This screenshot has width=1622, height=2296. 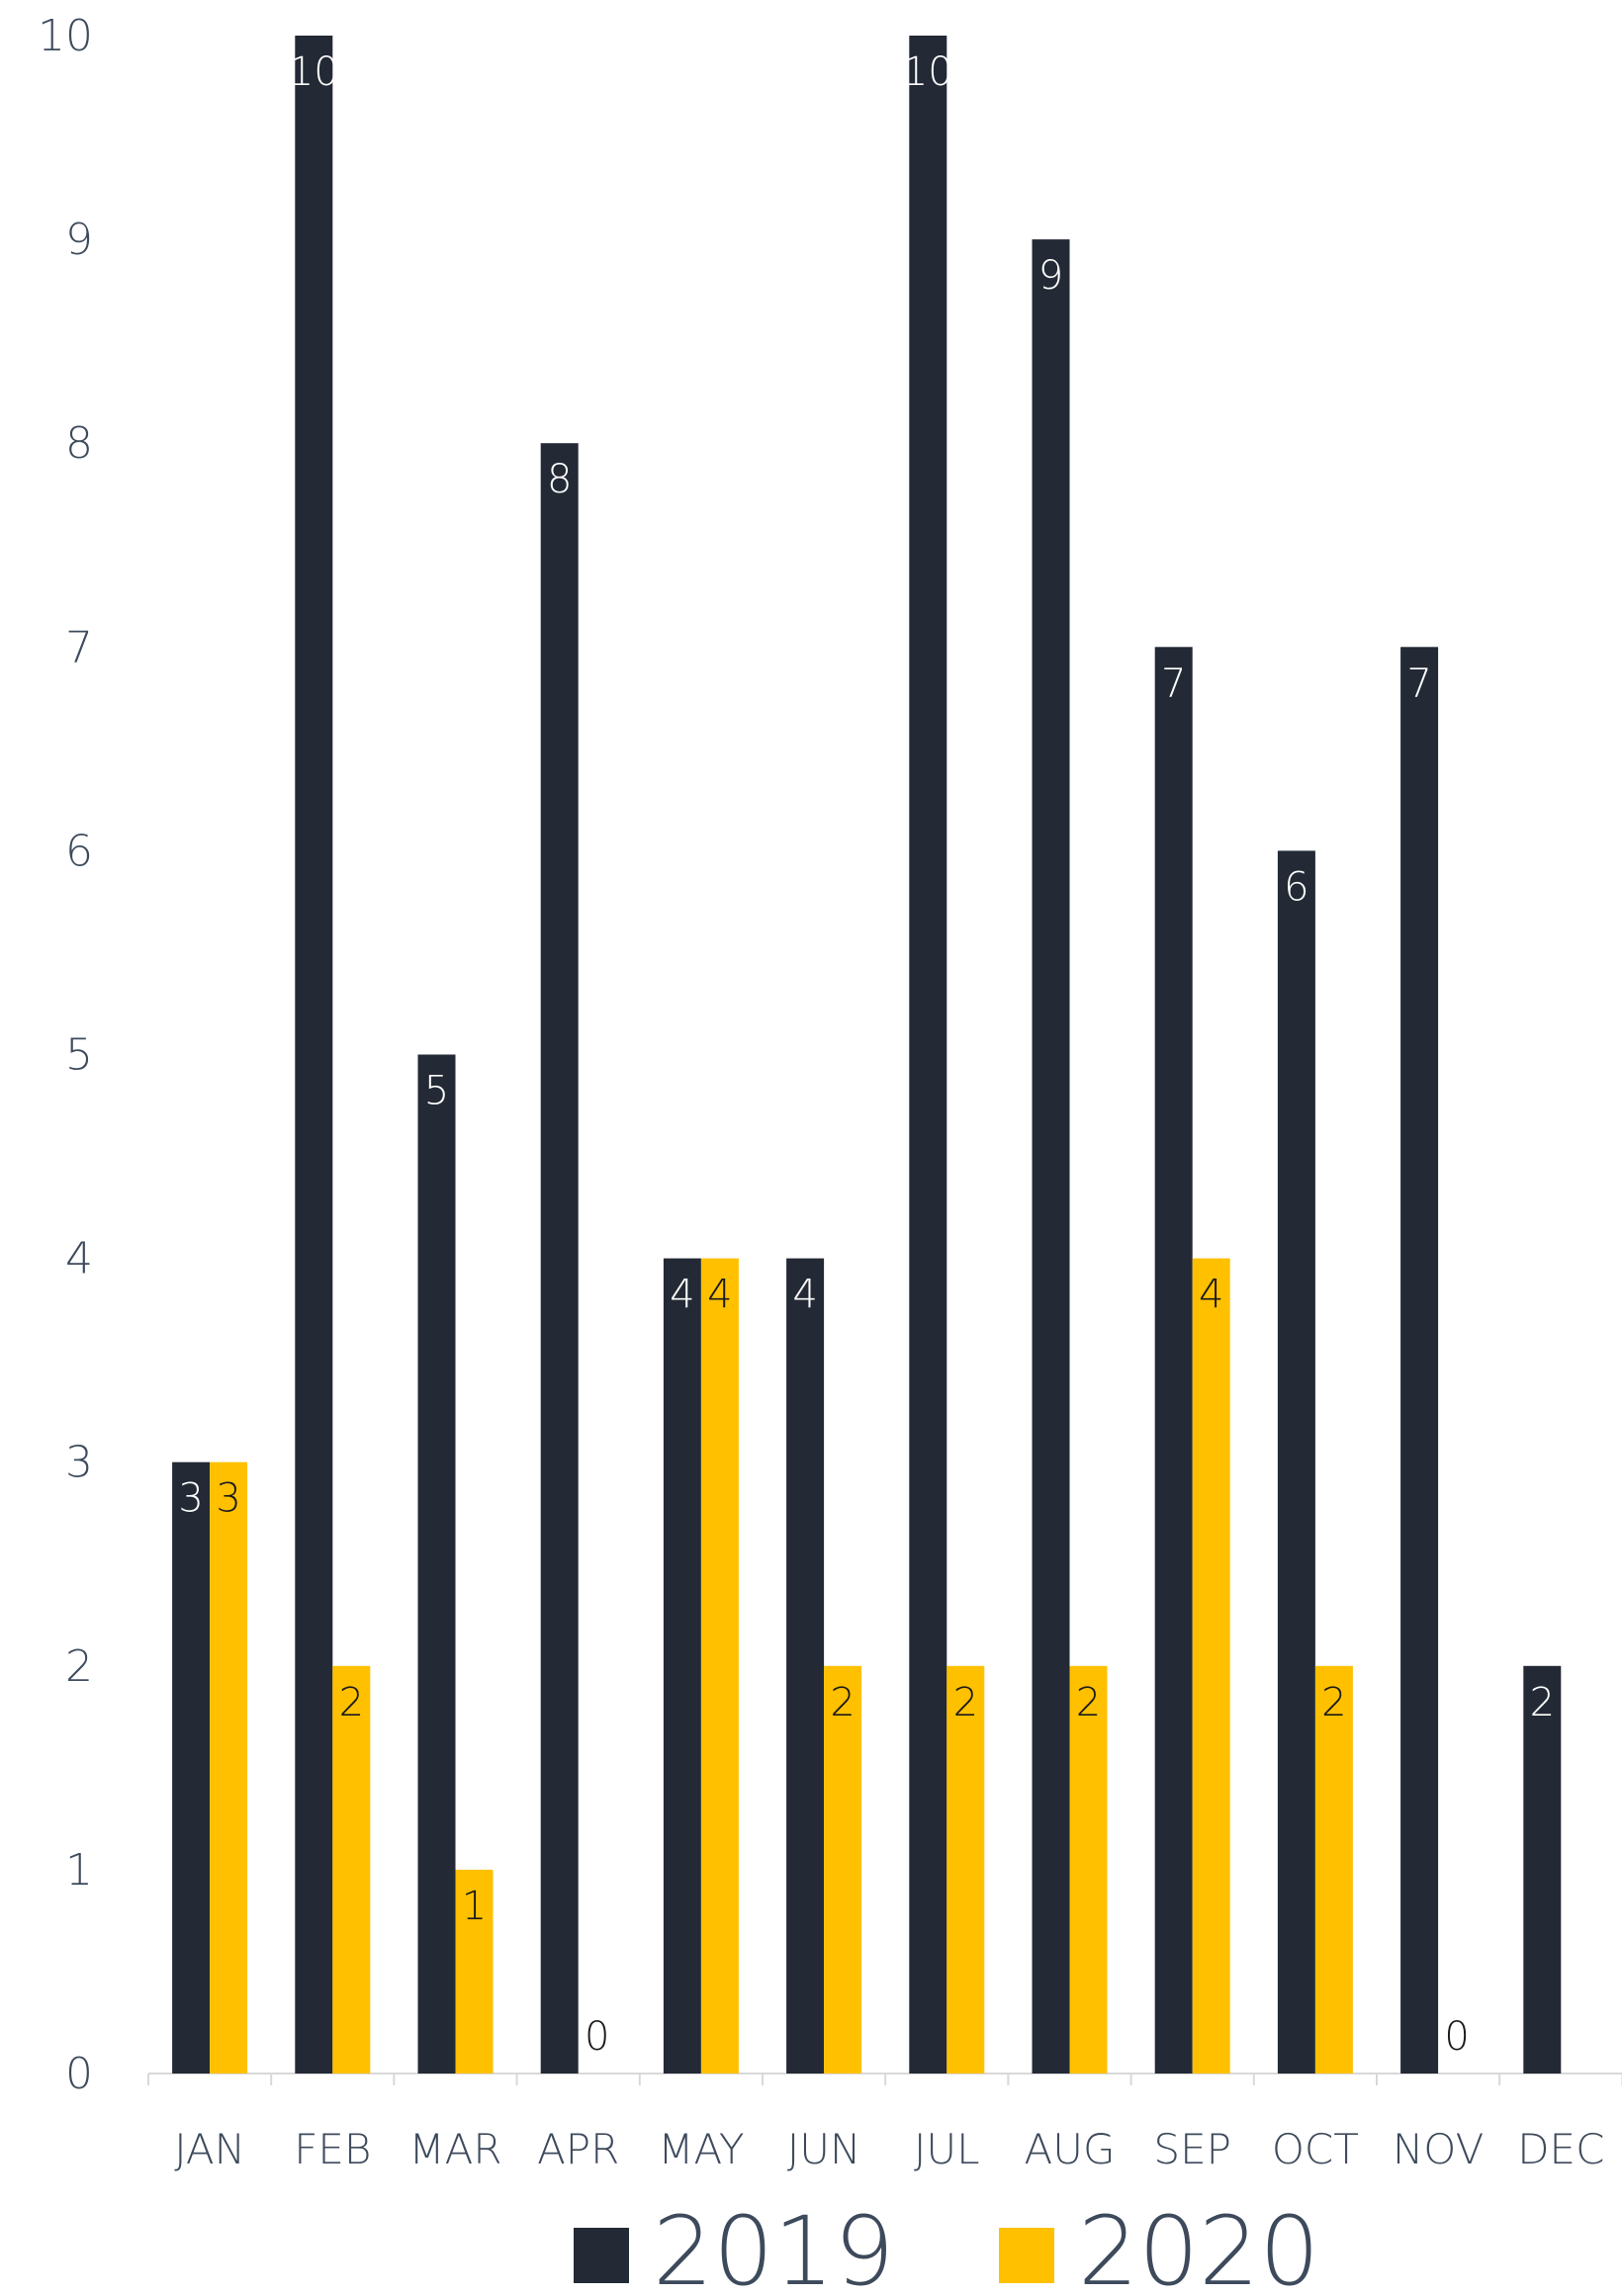 I want to click on bar-2020-jul, so click(x=965, y=1869).